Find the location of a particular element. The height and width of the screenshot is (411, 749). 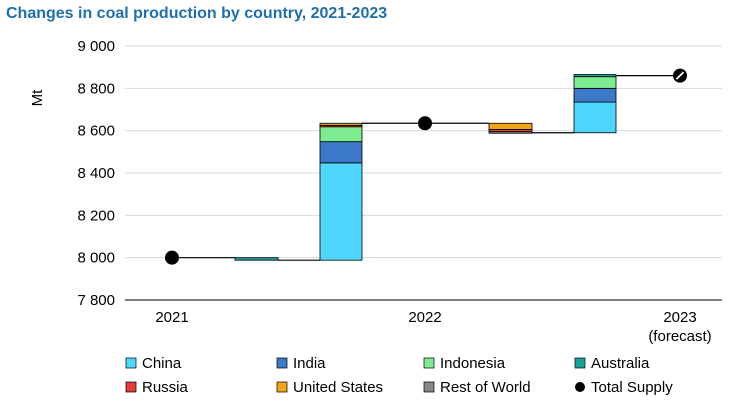

x-tick-label: 2022 is located at coordinates (424, 317).